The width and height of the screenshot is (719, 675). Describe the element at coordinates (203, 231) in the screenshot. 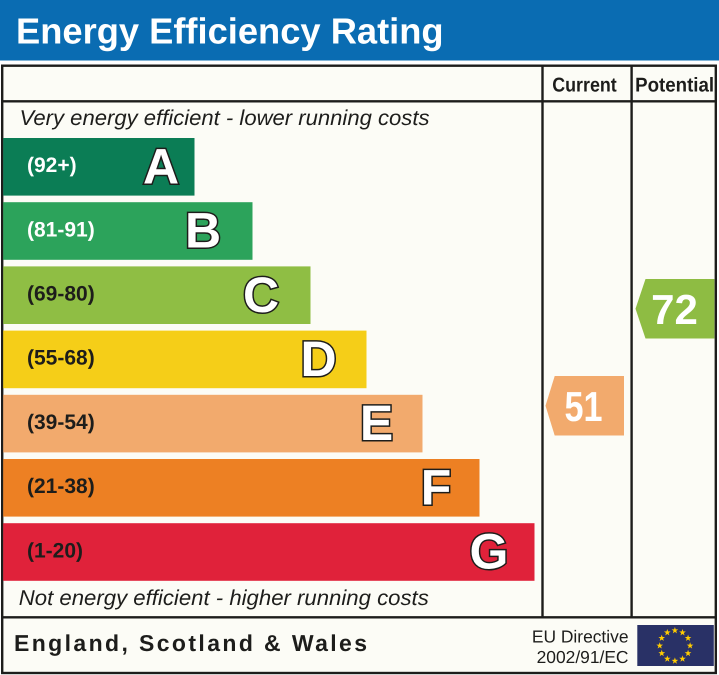

I see `svg-text: B` at that location.